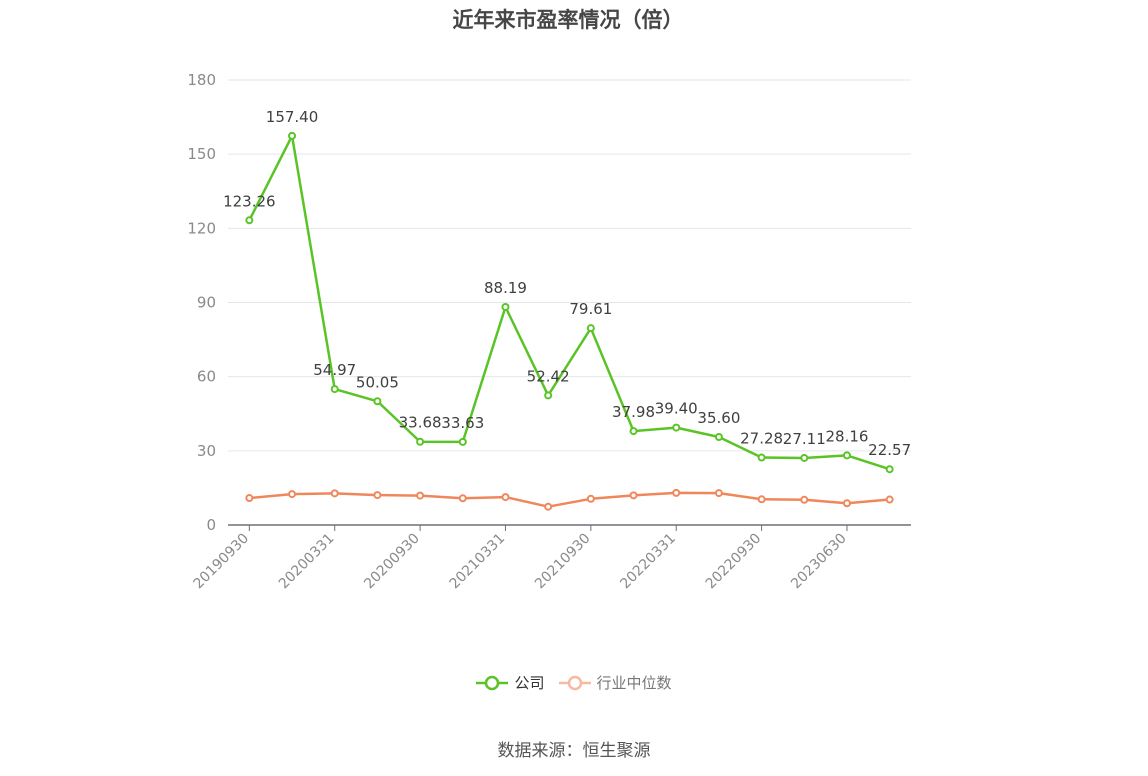 This screenshot has width=1148, height=776. I want to click on y-tick-label: 90, so click(206, 303).